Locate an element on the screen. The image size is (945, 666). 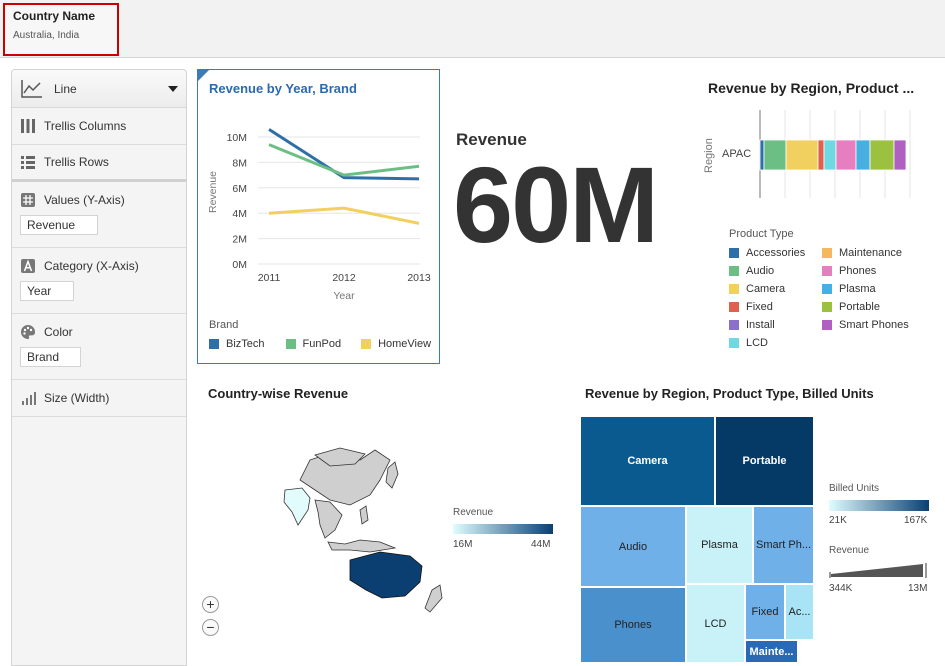
revenue-size-min: 344K is located at coordinates (841, 588).